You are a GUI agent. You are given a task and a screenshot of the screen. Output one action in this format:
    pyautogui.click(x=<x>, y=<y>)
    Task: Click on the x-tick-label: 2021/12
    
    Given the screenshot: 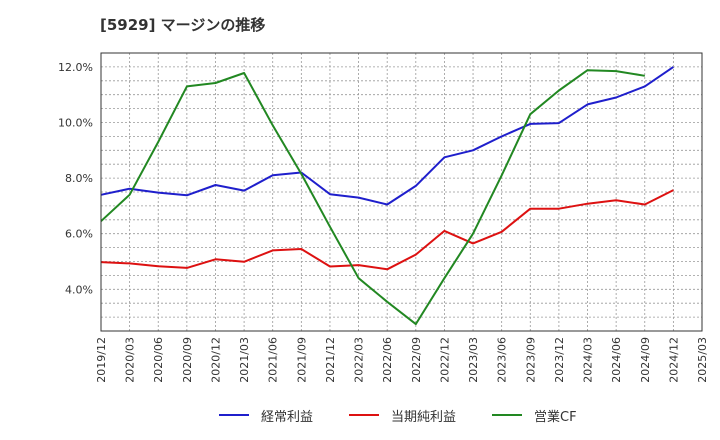 What is the action you would take?
    pyautogui.click(x=330, y=360)
    